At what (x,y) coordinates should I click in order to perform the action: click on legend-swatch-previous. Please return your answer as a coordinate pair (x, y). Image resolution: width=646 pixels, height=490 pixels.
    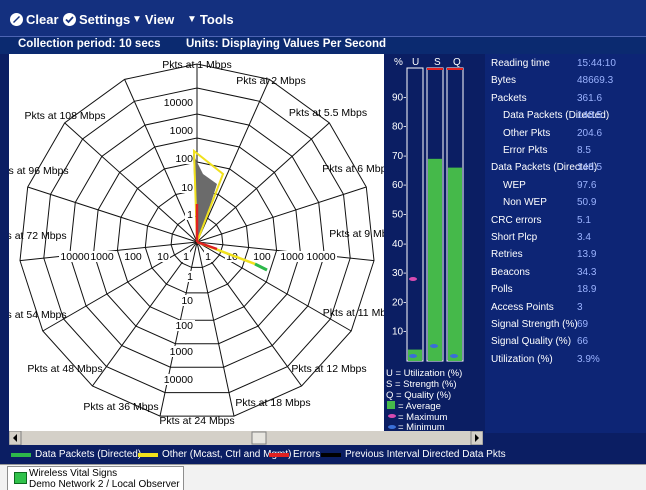
    Looking at the image, I should click on (331, 454).